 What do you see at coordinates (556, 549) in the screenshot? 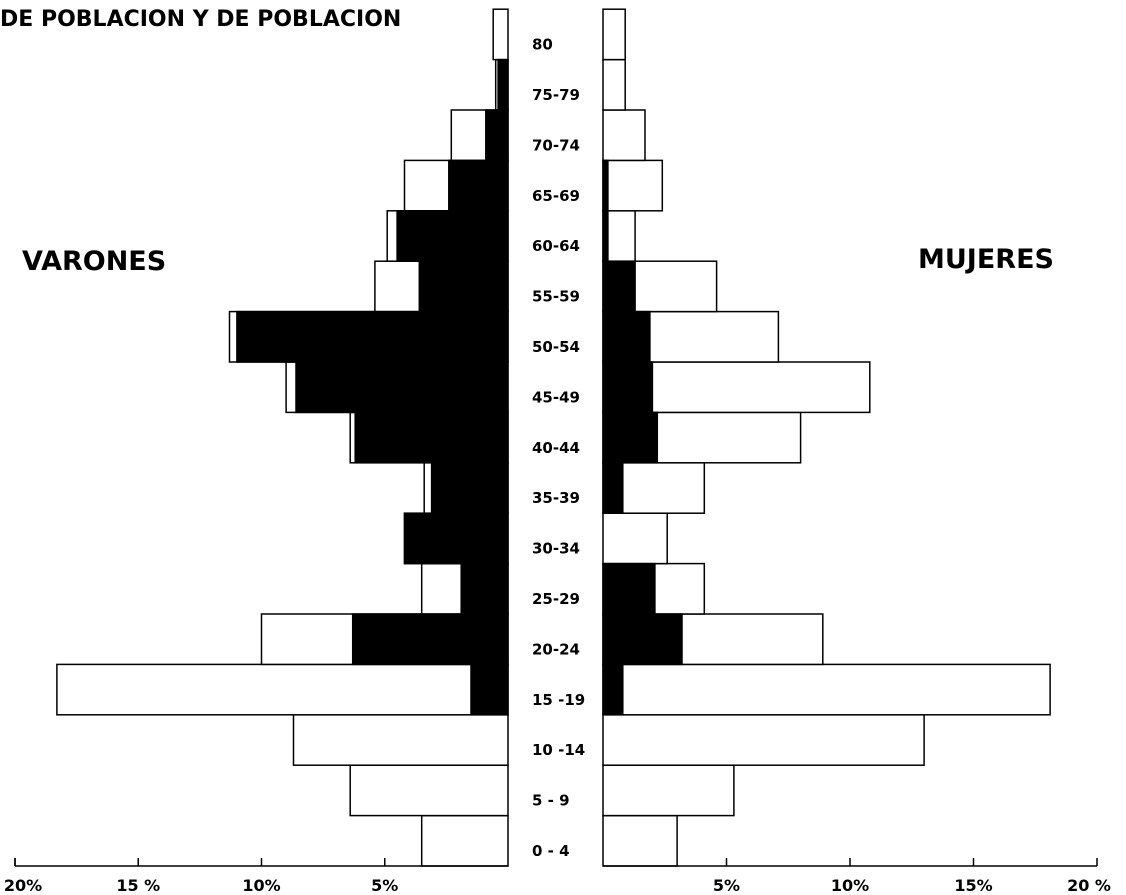
I see `age-label-6: 30-34` at bounding box center [556, 549].